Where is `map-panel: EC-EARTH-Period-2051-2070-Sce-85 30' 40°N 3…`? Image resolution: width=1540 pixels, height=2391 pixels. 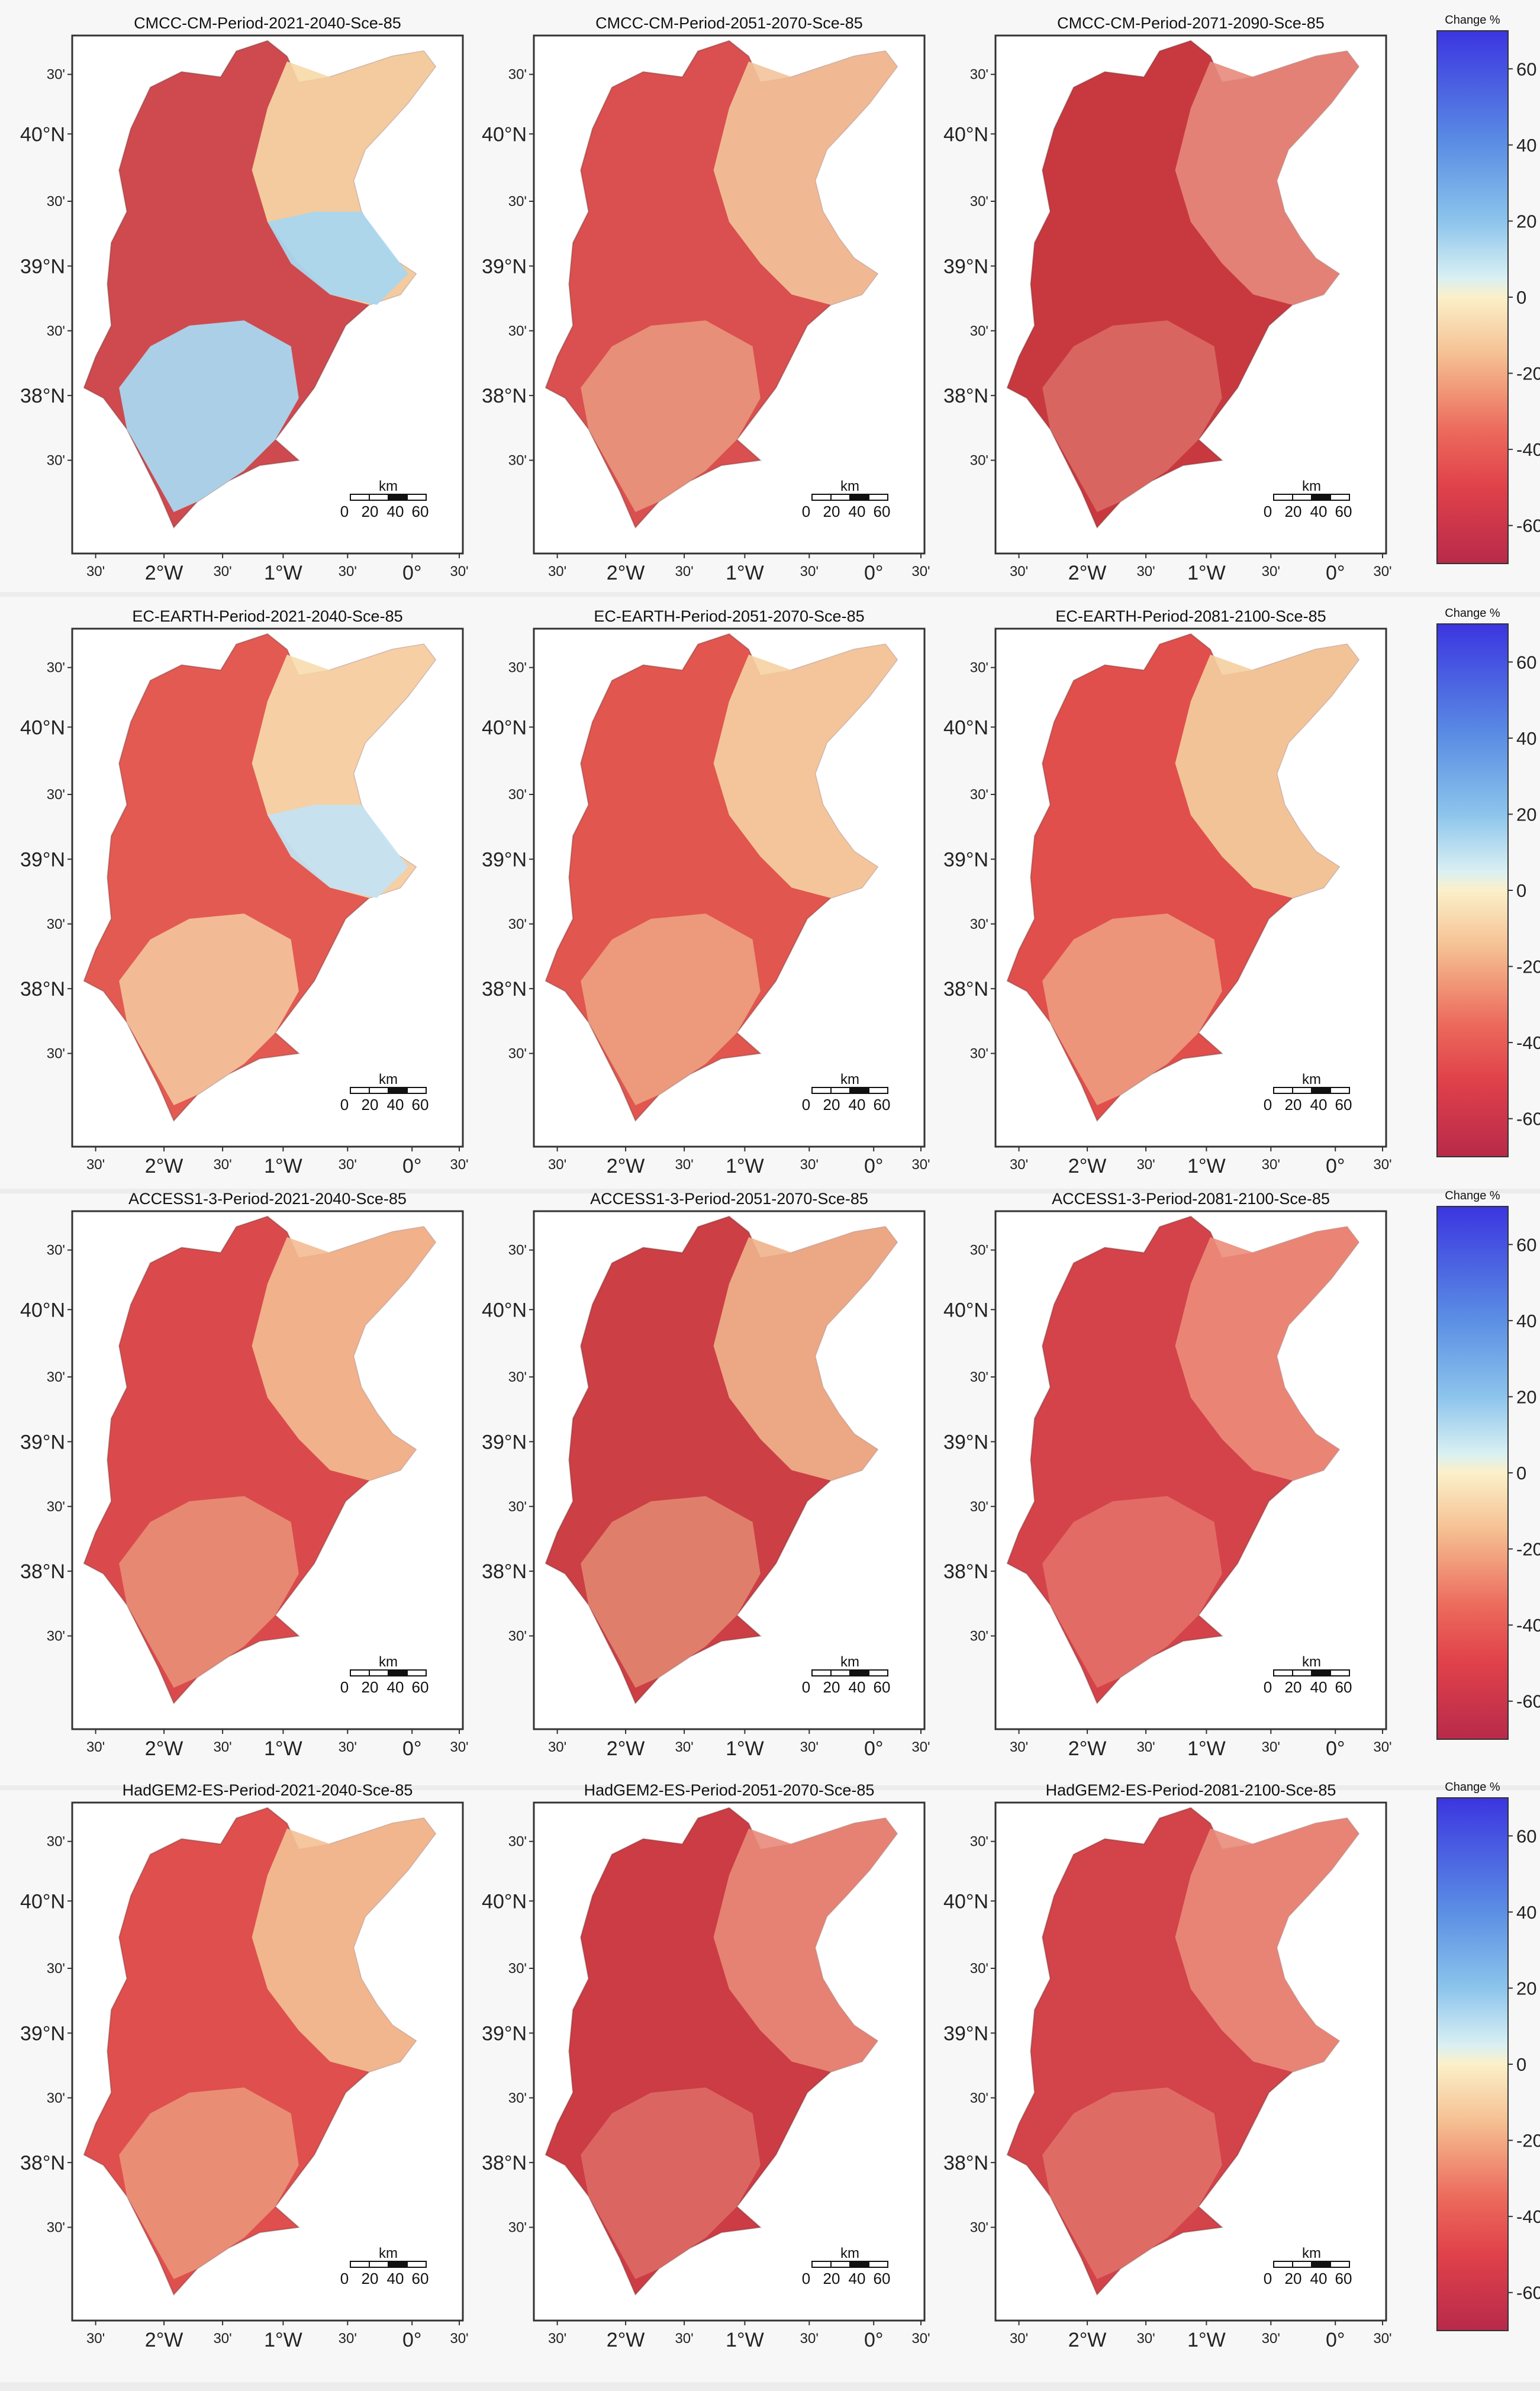
map-panel: EC-EARTH-Period-2051-2070-Sce-85 30' 40°N 3… is located at coordinates (706, 892).